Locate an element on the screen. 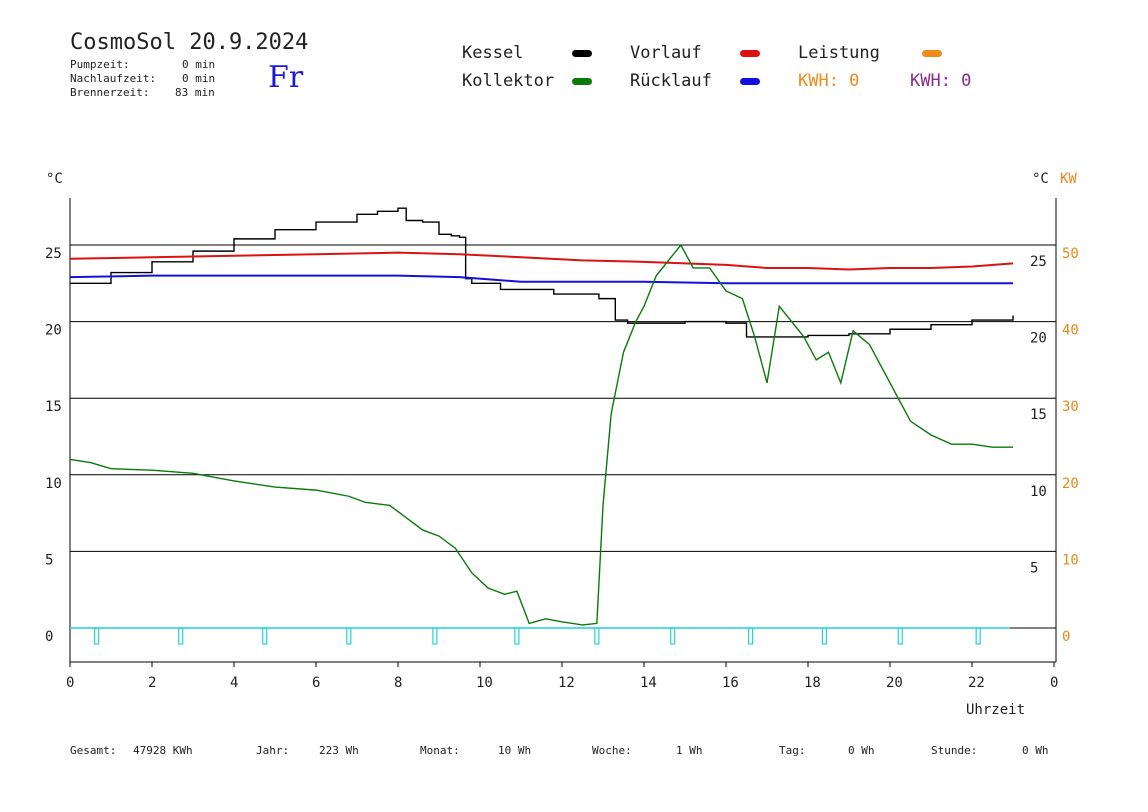 The image size is (1148, 812). x-tick-label-6: 12 is located at coordinates (566, 683).